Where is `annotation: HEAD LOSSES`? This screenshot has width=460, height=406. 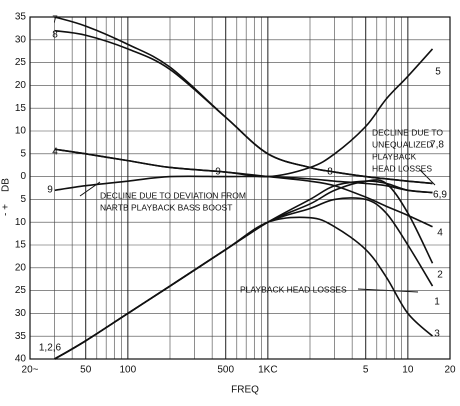
annotation: HEAD LOSSES is located at coordinates (402, 168).